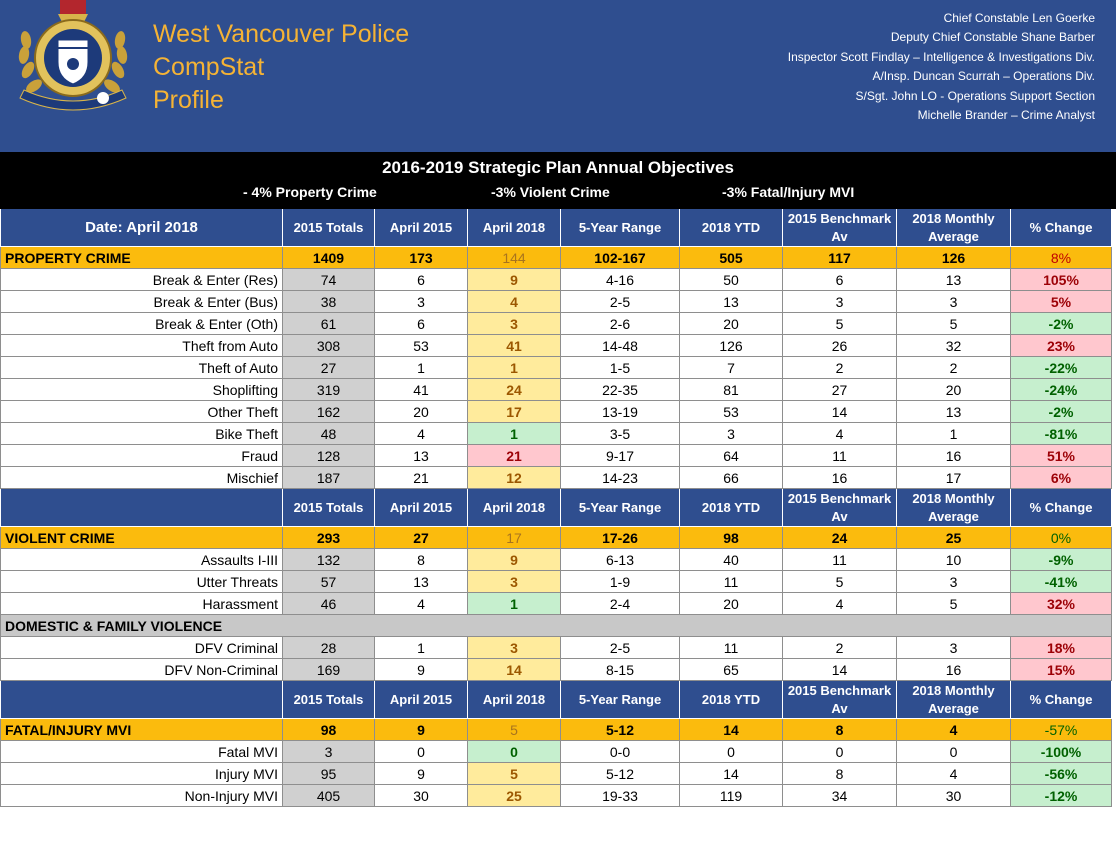 The height and width of the screenshot is (841, 1116). What do you see at coordinates (329, 280) in the screenshot?
I see `cell-total-2015: 74` at bounding box center [329, 280].